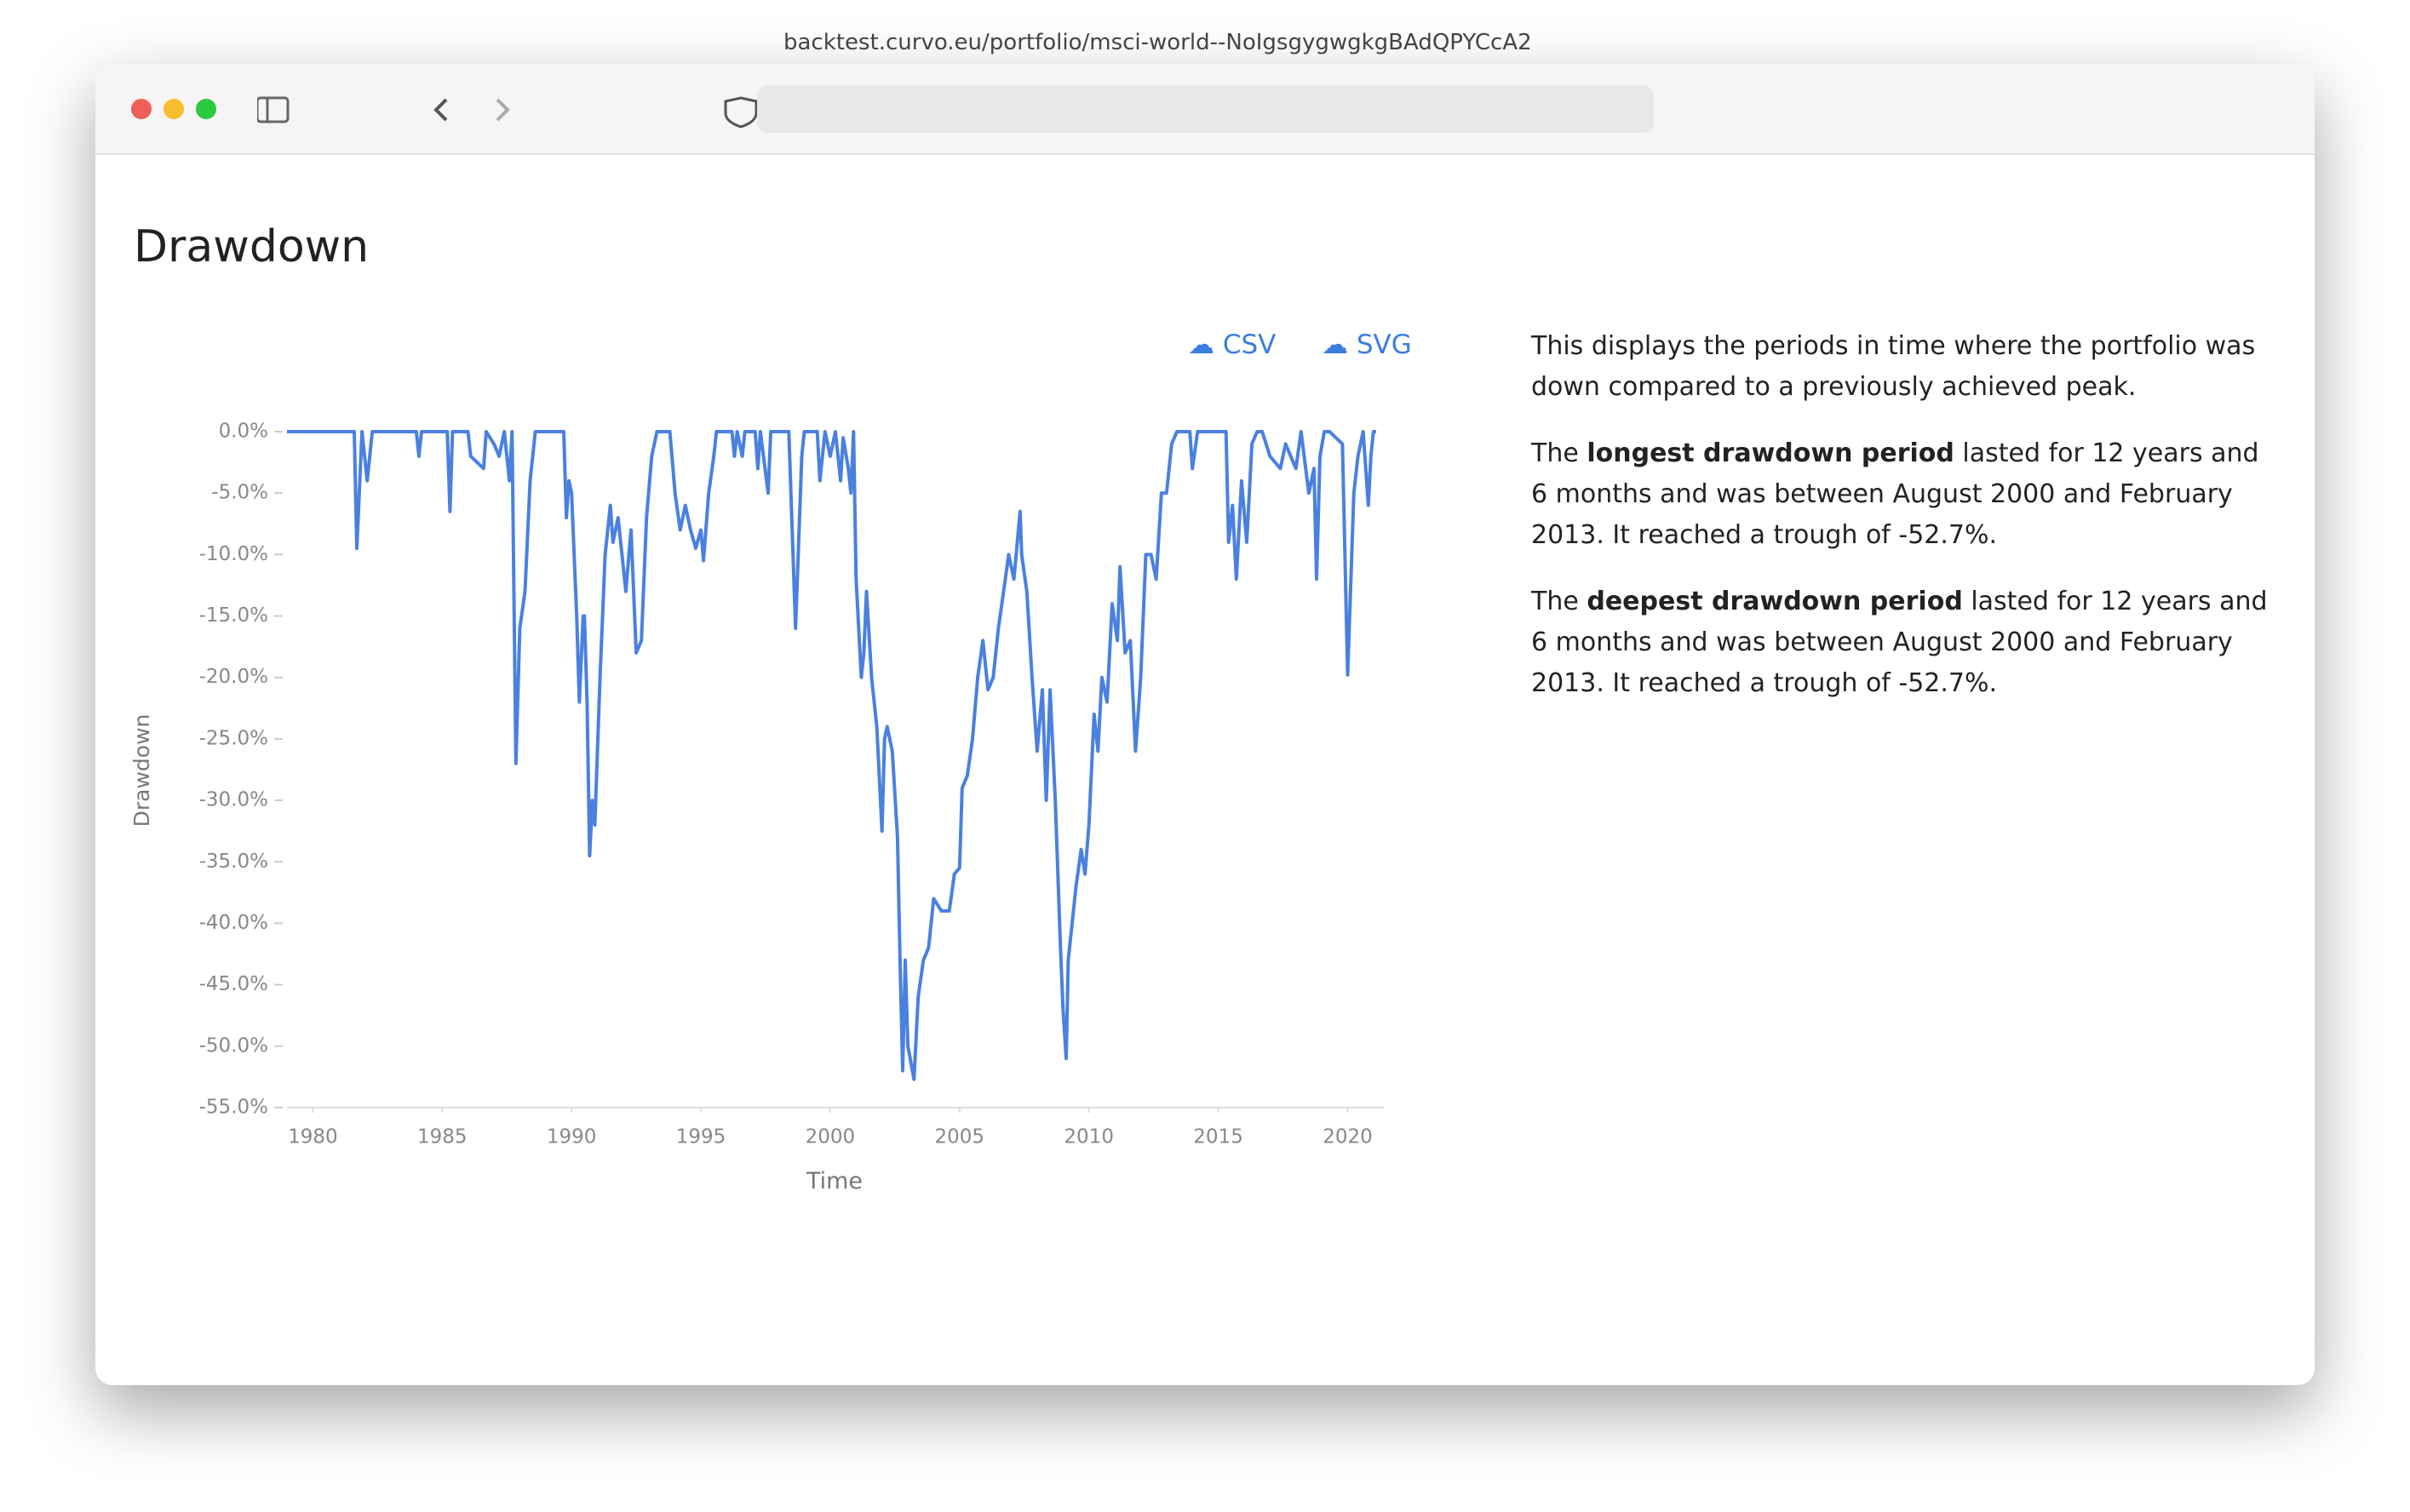 The image size is (2410, 1512). I want to click on x-tick-label: 2010, so click(1089, 1137).